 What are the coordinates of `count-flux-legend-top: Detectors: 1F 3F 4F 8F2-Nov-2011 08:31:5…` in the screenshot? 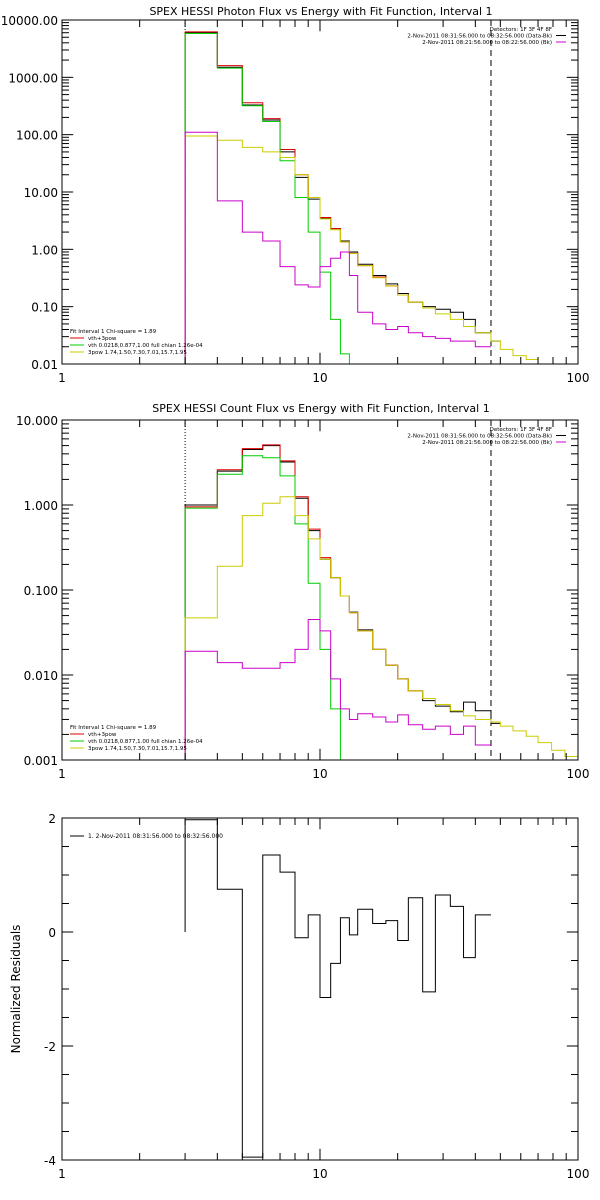 It's located at (486, 436).